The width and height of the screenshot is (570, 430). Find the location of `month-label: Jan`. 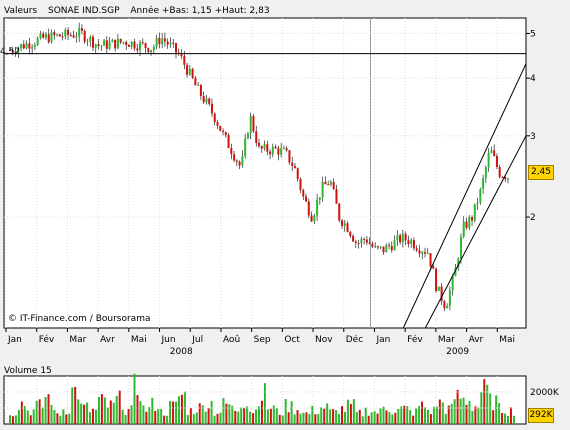

month-label: Jan is located at coordinates (382, 340).